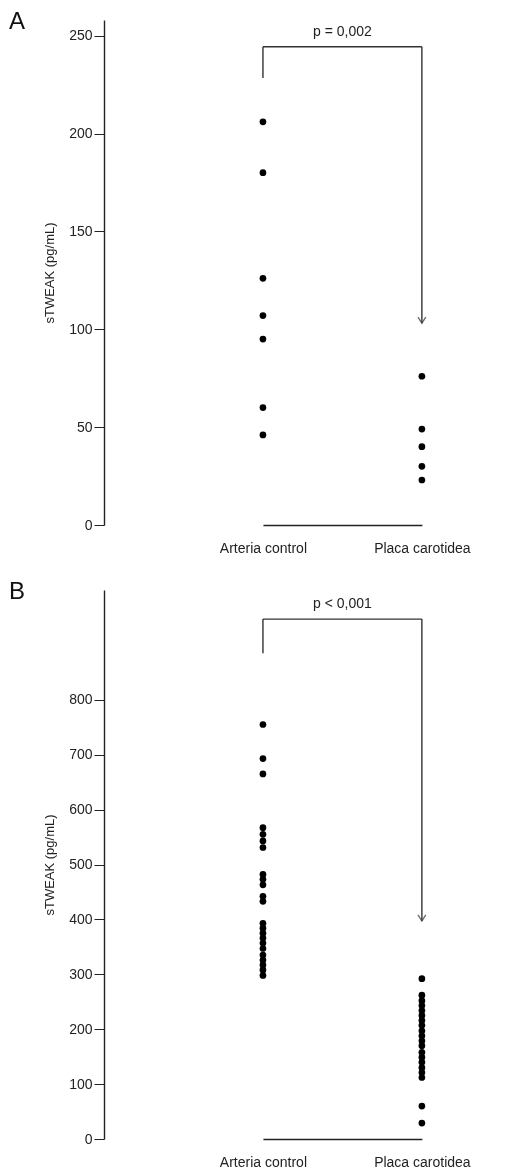  What do you see at coordinates (81, 973) in the screenshot?
I see `y-tick-label: 300` at bounding box center [81, 973].